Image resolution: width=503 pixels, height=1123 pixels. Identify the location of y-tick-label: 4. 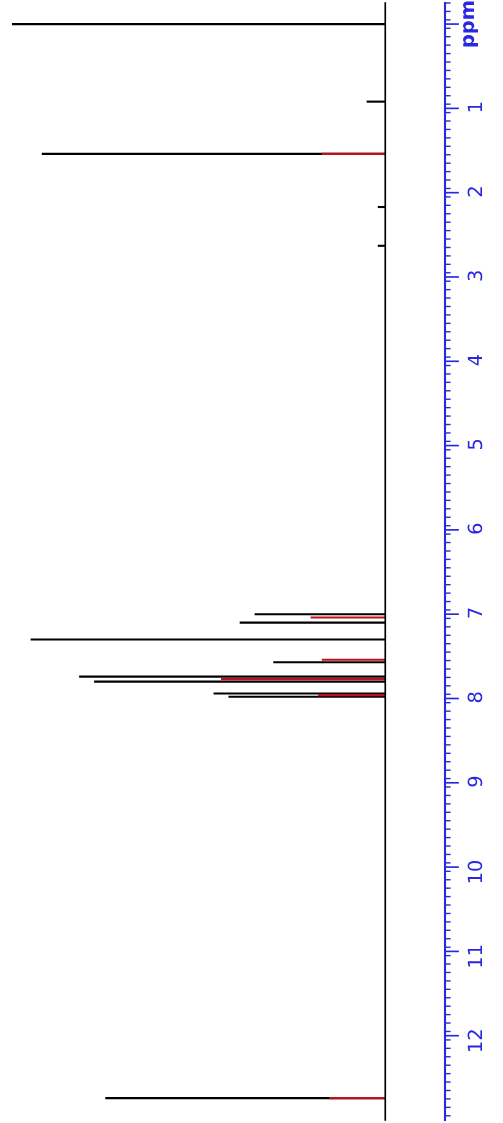
(474, 360).